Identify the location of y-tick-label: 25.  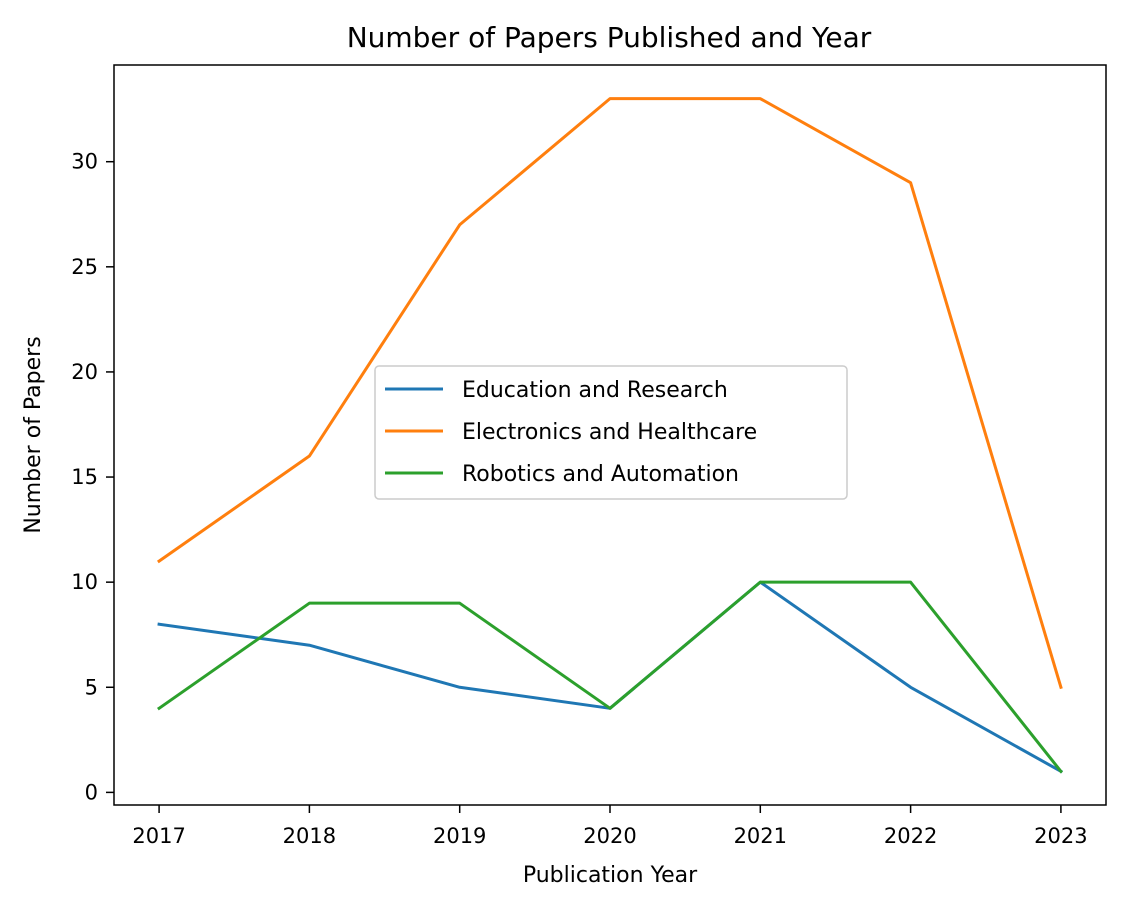
(84, 267).